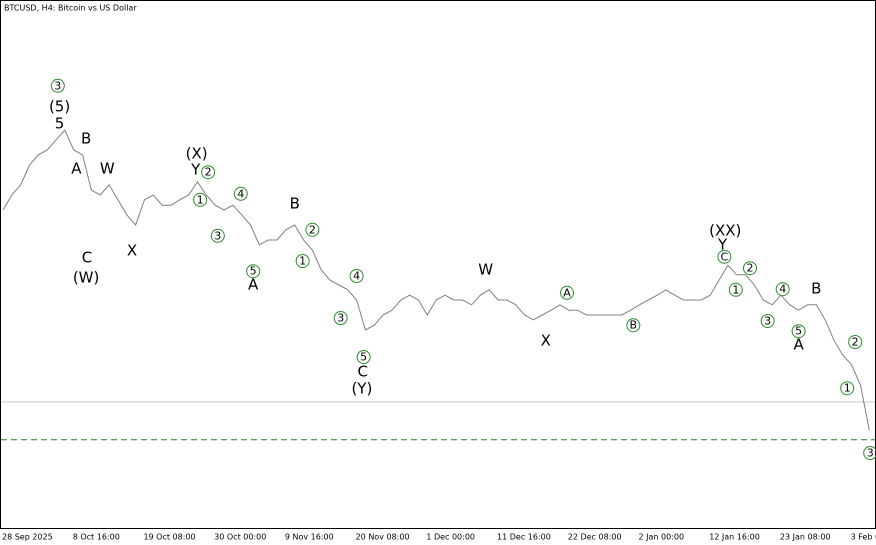 The height and width of the screenshot is (545, 876). What do you see at coordinates (169, 537) in the screenshot?
I see `x-tick-label: 19 Oct 08:00` at bounding box center [169, 537].